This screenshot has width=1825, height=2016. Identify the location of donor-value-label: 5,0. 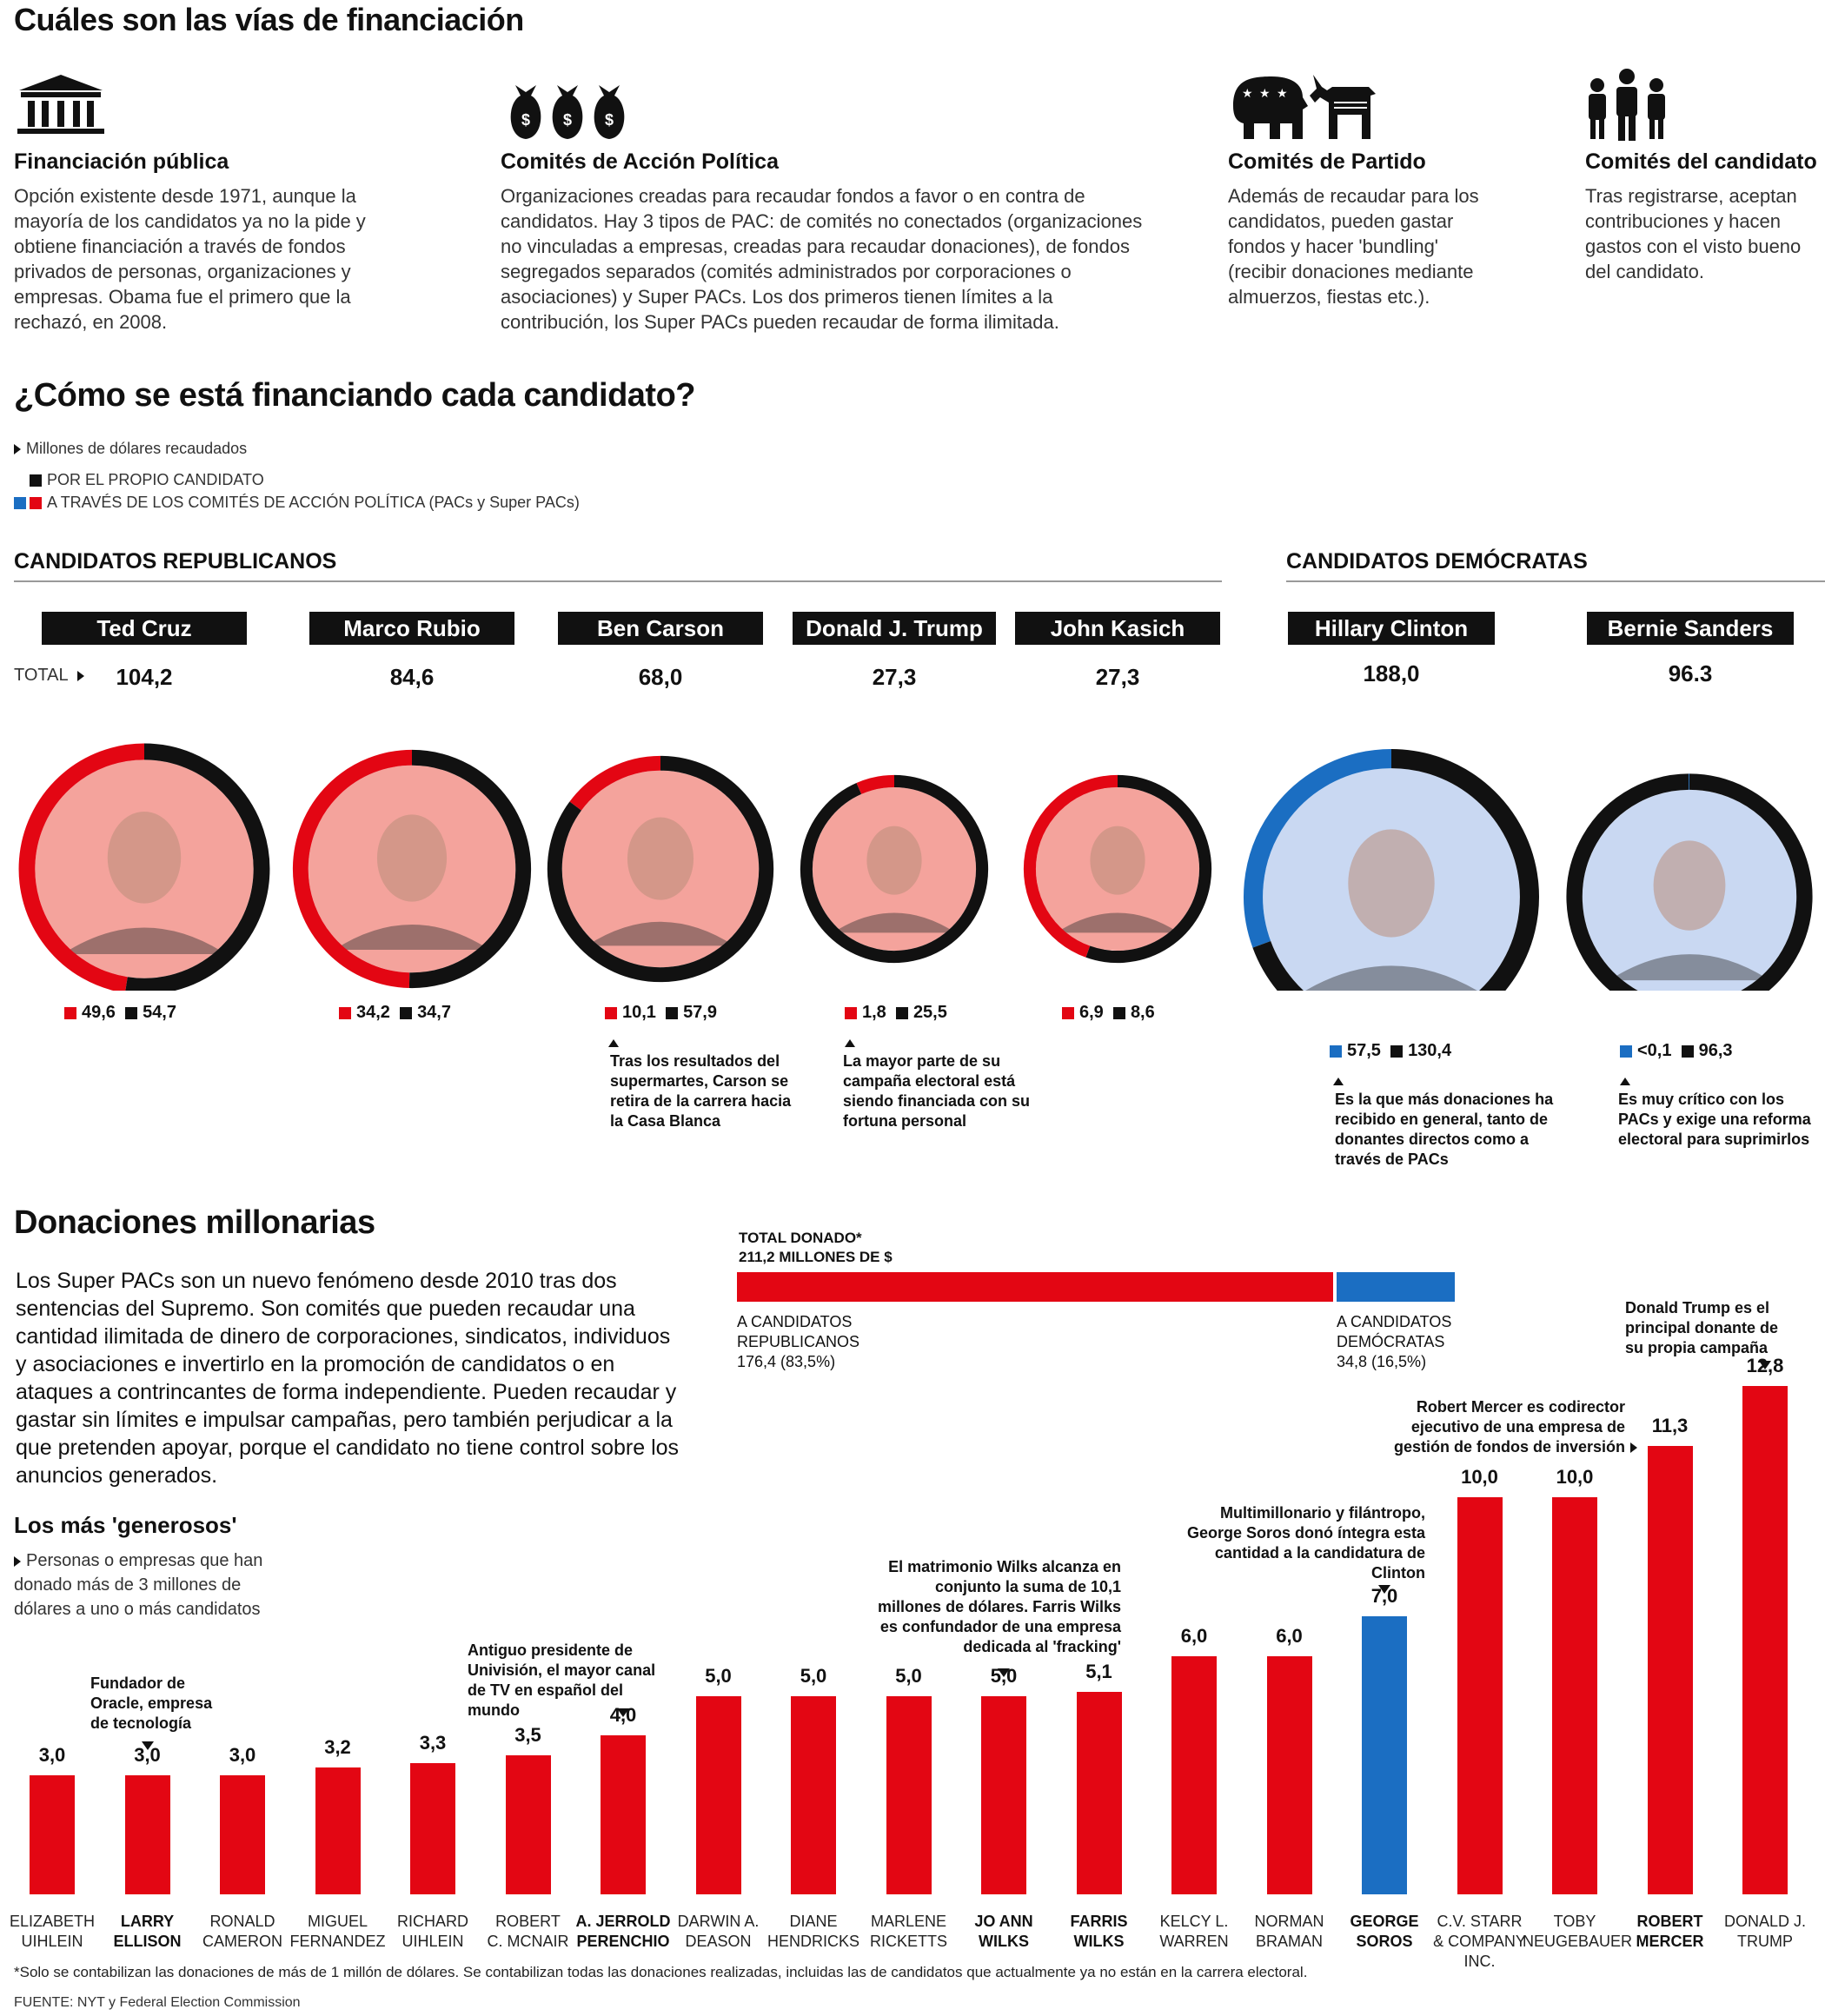
(908, 1675).